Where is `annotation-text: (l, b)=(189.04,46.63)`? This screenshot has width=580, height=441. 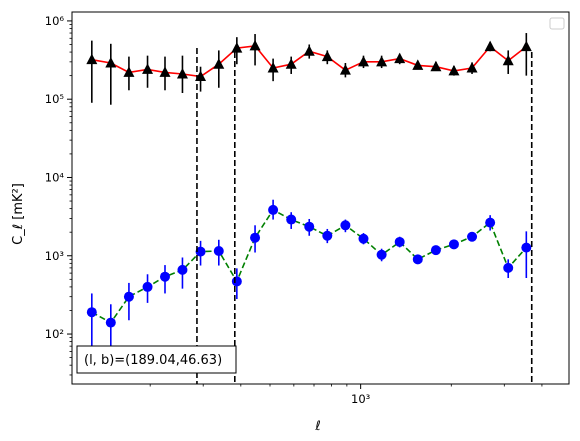 annotation-text: (l, b)=(189.04,46.63) is located at coordinates (153, 360).